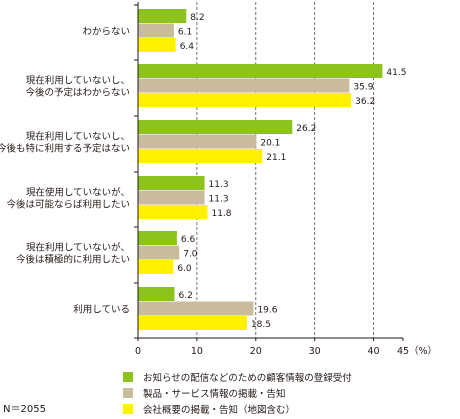 The height and width of the screenshot is (419, 460). I want to click on value-label-s2-c5: 18.5, so click(261, 325).